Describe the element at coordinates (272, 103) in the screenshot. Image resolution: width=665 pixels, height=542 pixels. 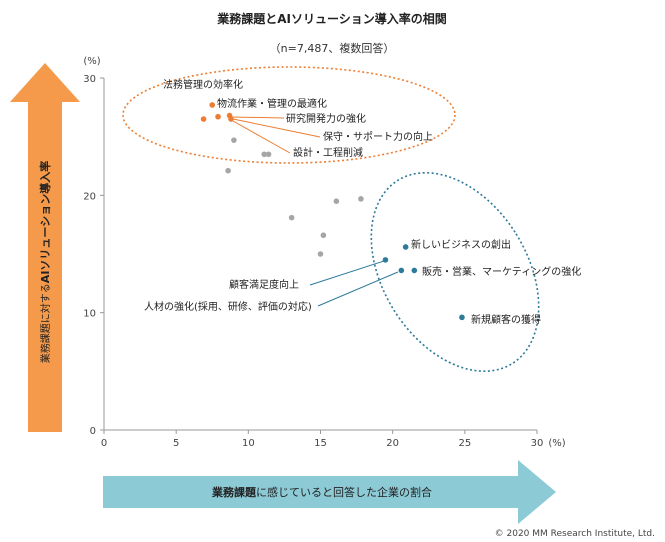
I see `point-label: 物流作業・管理の最適化` at that location.